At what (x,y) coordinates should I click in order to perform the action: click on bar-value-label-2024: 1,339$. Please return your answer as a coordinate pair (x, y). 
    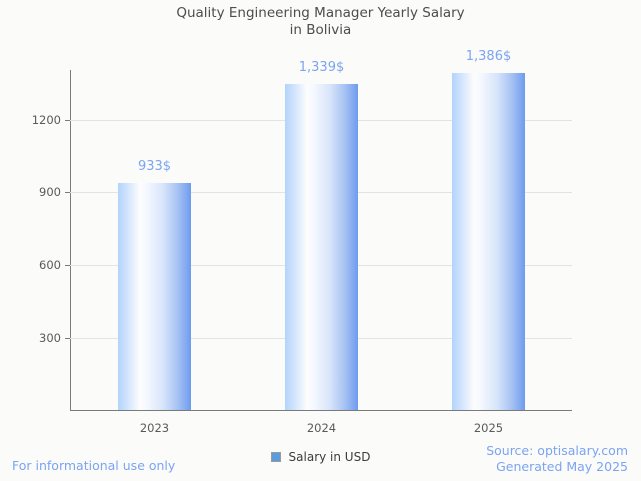
    Looking at the image, I should click on (321, 67).